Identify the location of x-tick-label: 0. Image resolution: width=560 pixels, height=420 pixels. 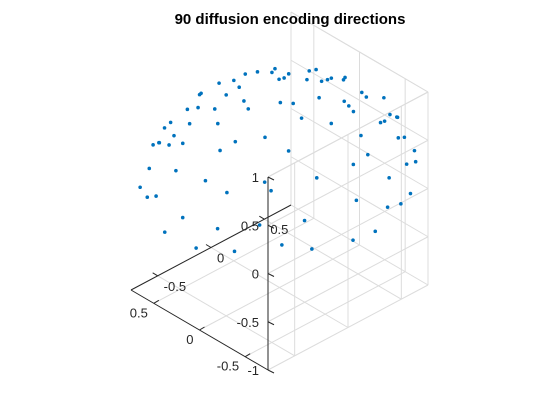
(189, 339).